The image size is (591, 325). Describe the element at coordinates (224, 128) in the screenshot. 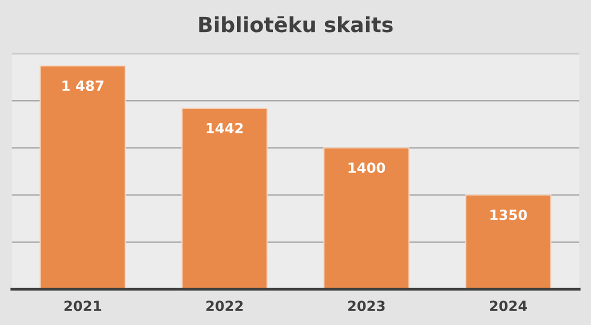

I see `data-label: 1442` at that location.